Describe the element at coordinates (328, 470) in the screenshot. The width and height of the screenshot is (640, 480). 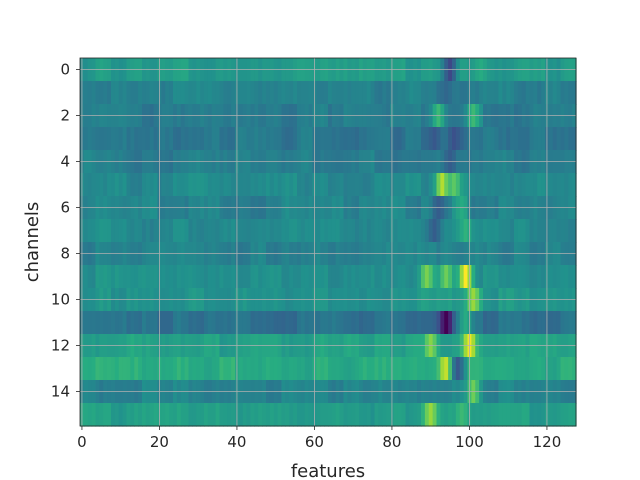
I see `x-axis-label: features` at that location.